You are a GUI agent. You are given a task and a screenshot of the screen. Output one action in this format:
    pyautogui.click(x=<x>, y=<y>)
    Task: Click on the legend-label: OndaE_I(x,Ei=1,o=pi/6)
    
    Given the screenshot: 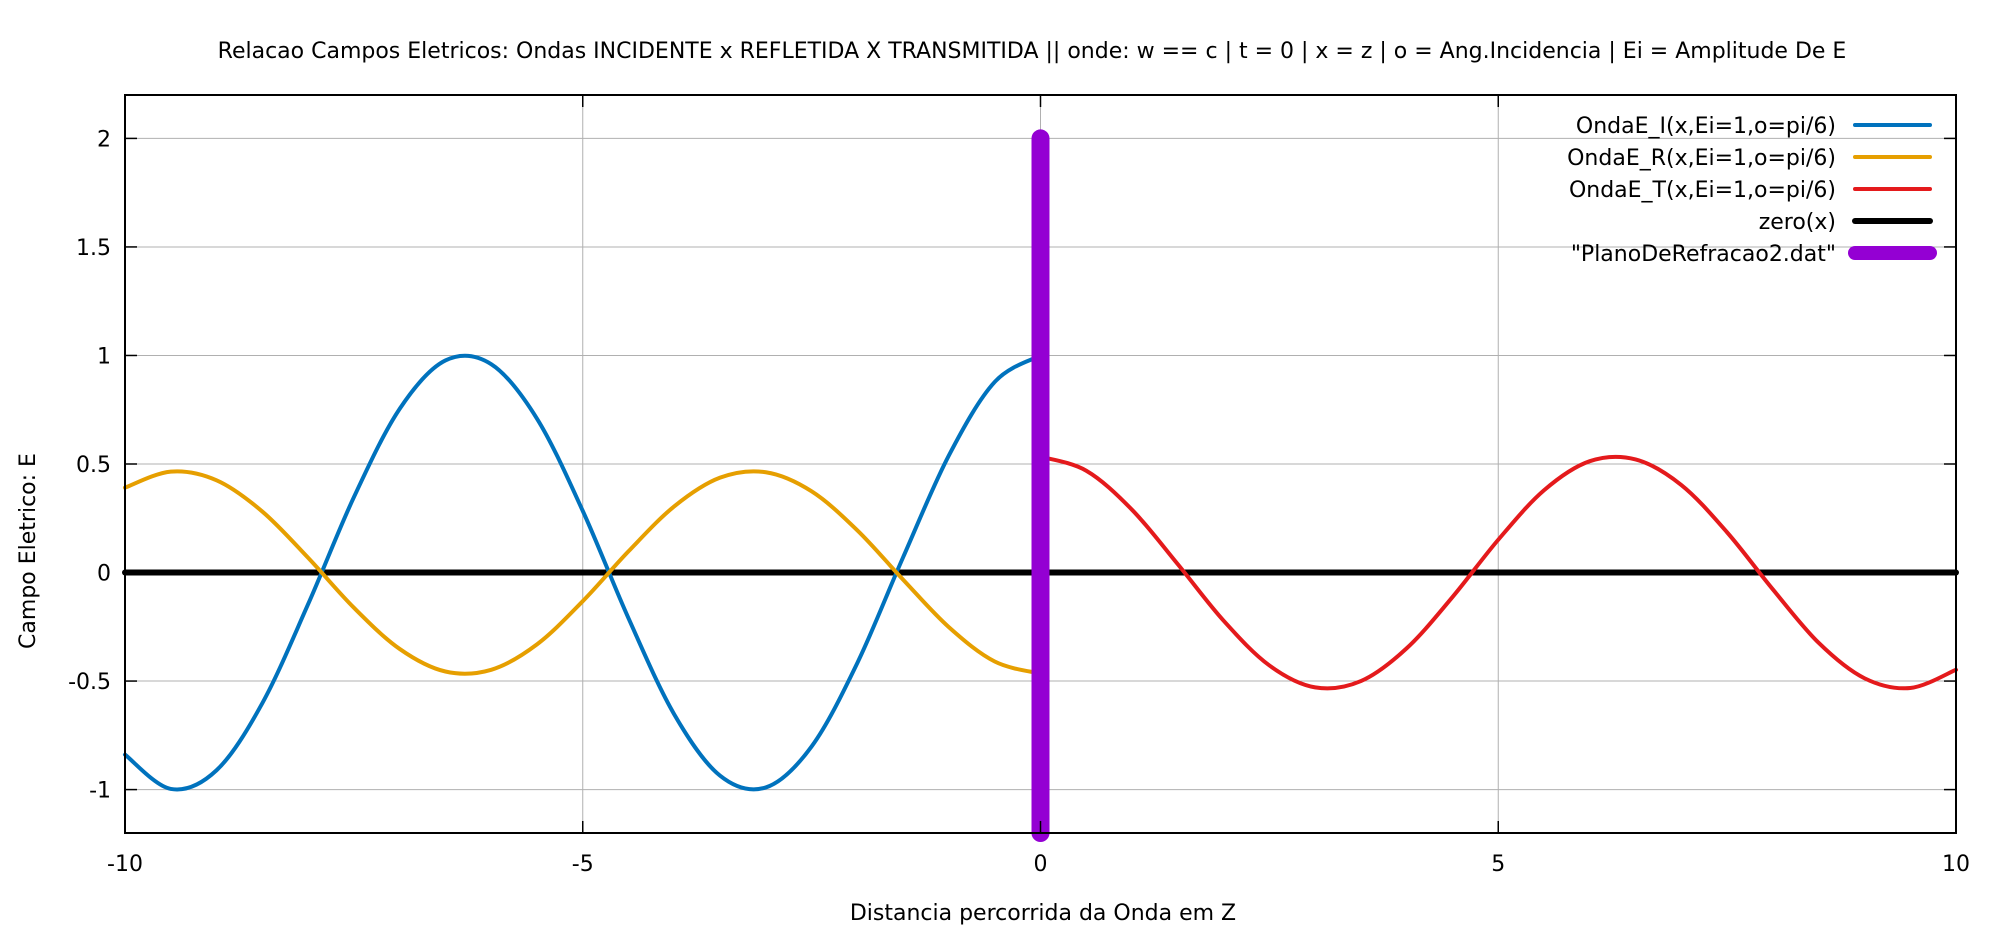 What is the action you would take?
    pyautogui.click(x=1706, y=126)
    